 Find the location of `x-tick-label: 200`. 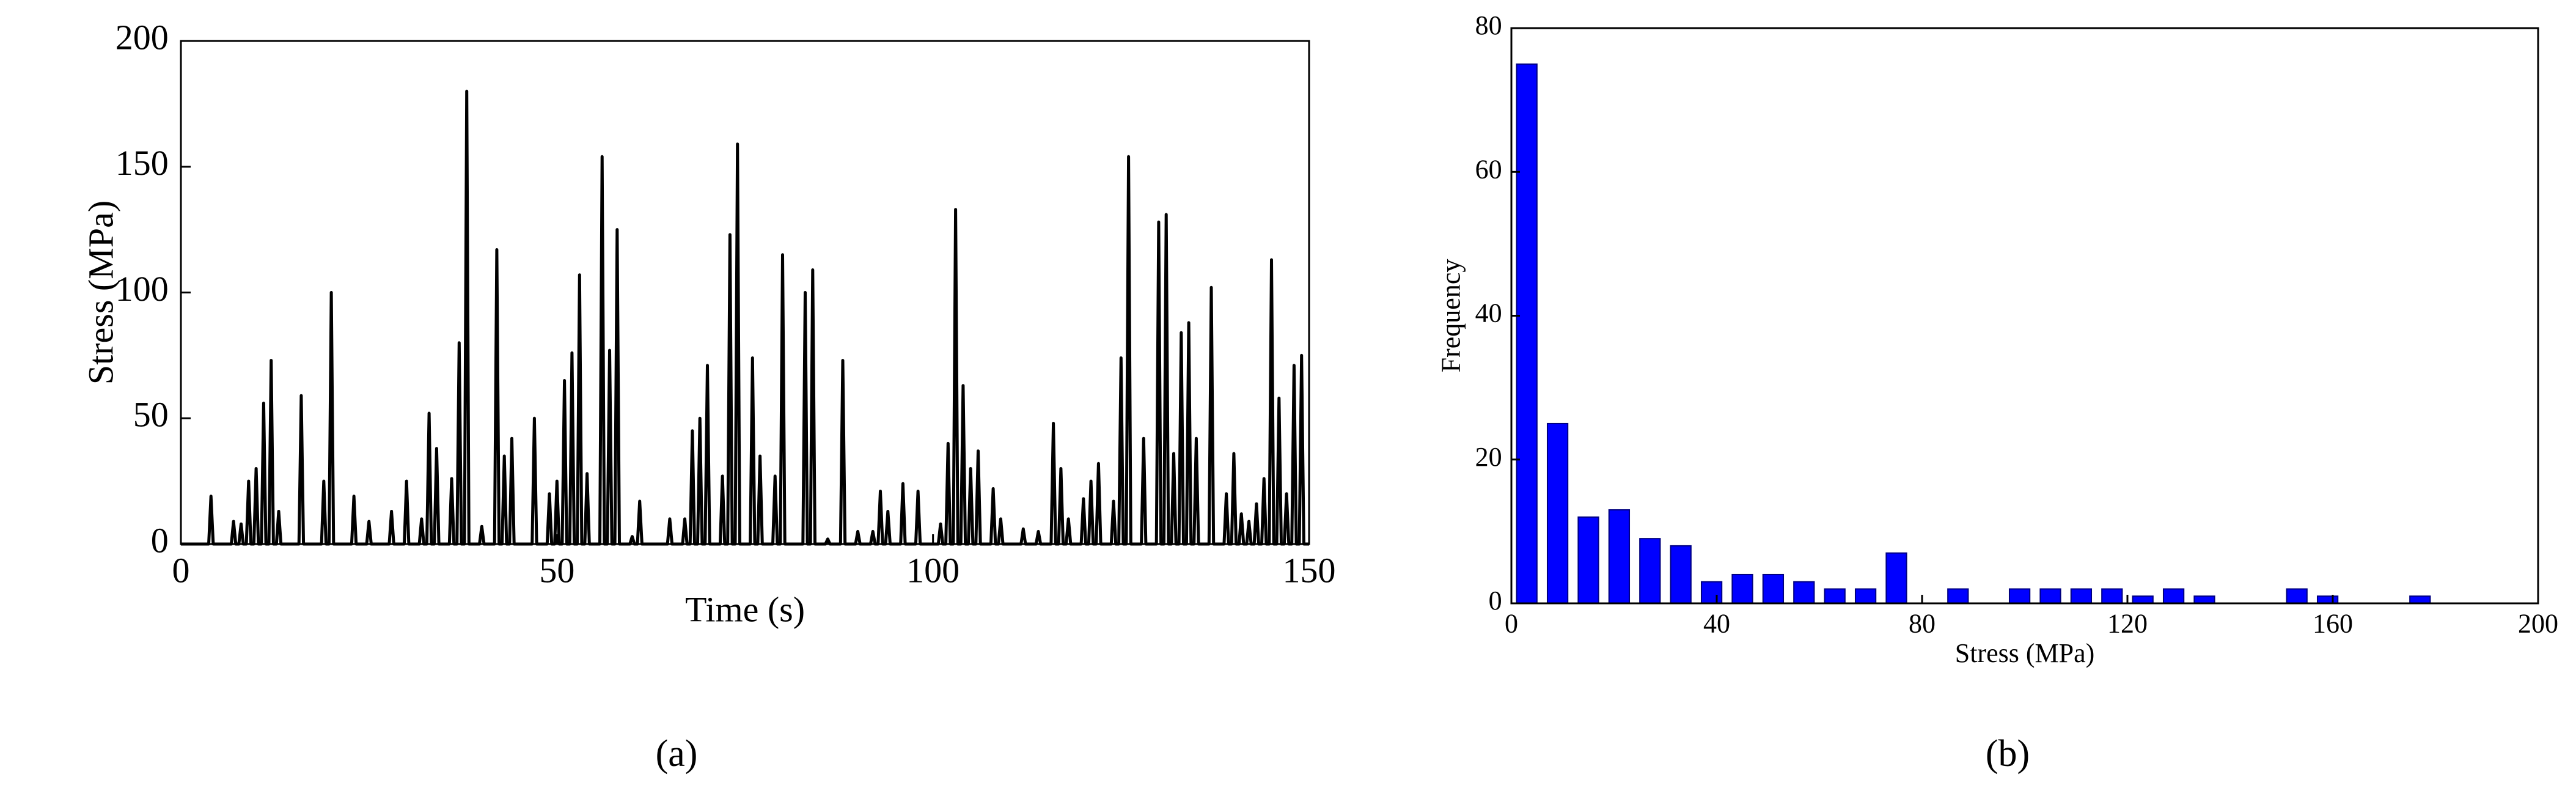

x-tick-label: 200 is located at coordinates (2538, 623).